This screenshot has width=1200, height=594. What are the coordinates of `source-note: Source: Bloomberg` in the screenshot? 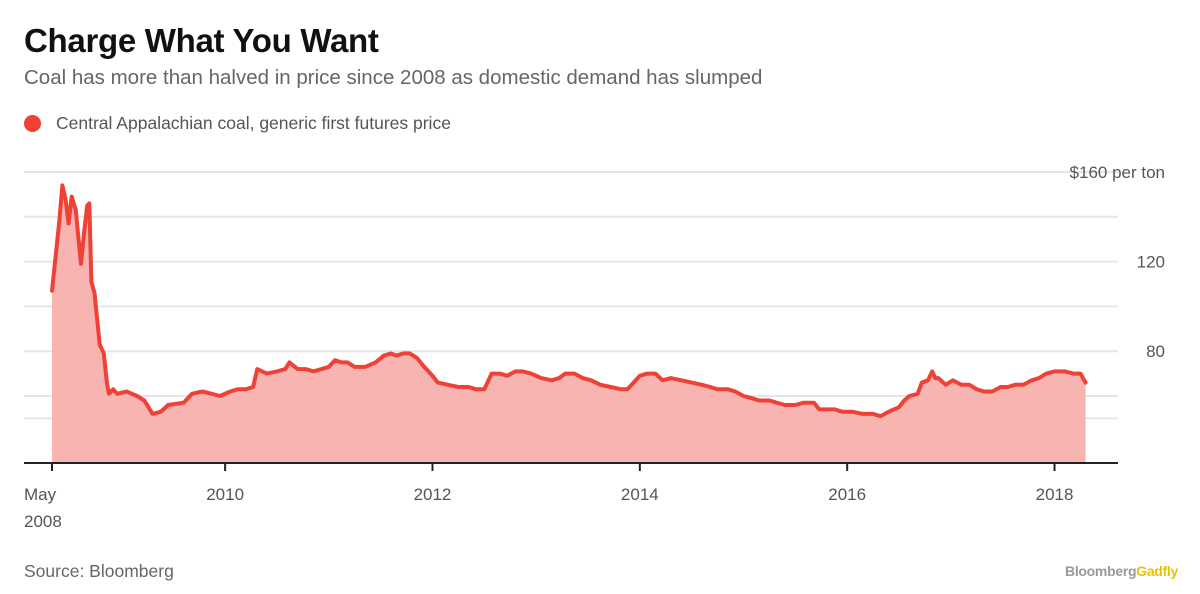 It's located at (99, 571).